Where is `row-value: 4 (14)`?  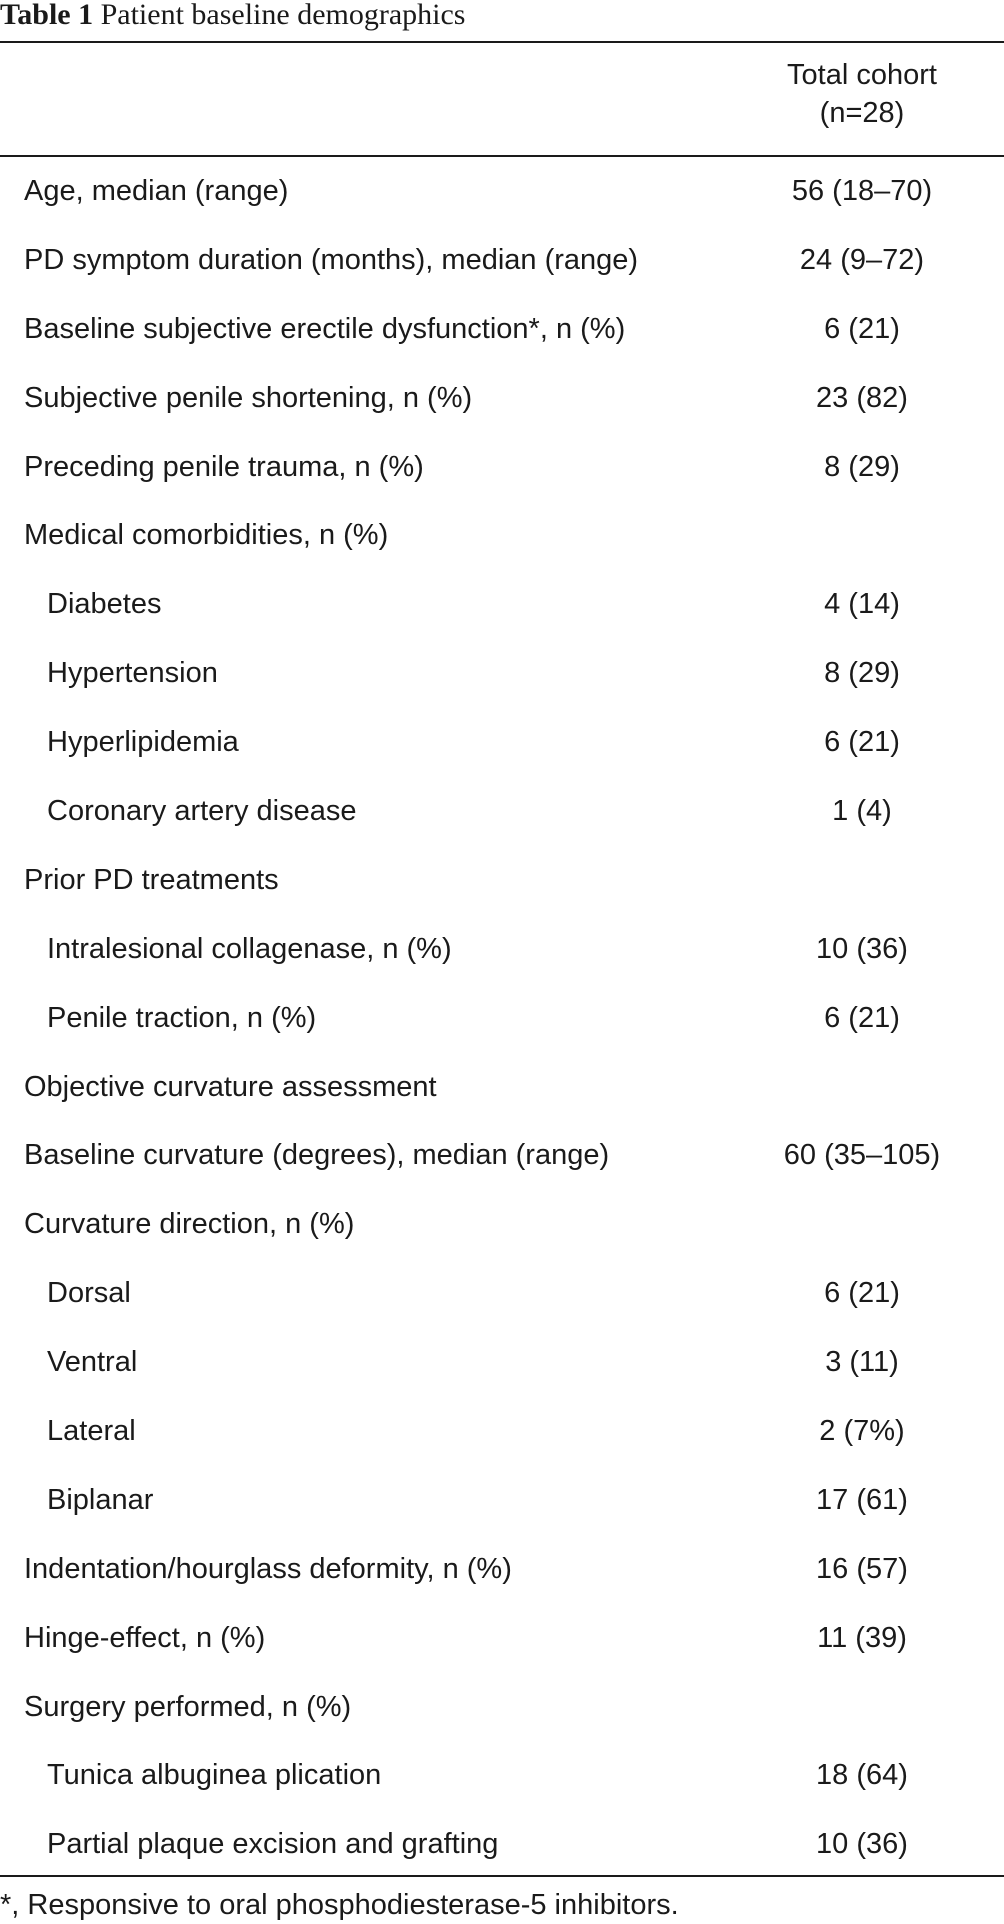
row-value: 4 (14) is located at coordinates (862, 604).